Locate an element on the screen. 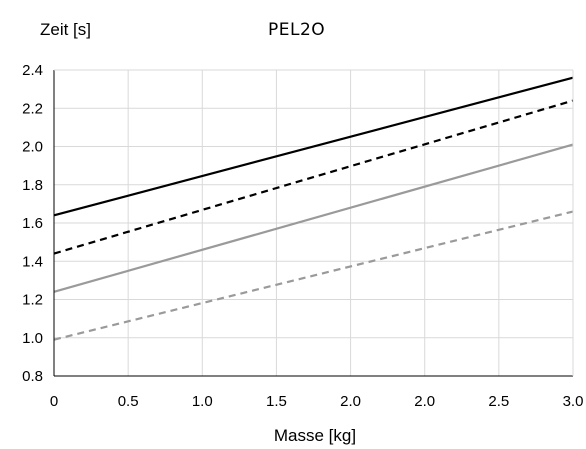 The height and width of the screenshot is (449, 586). x-axis-label: Masse [kg] is located at coordinates (315, 435).